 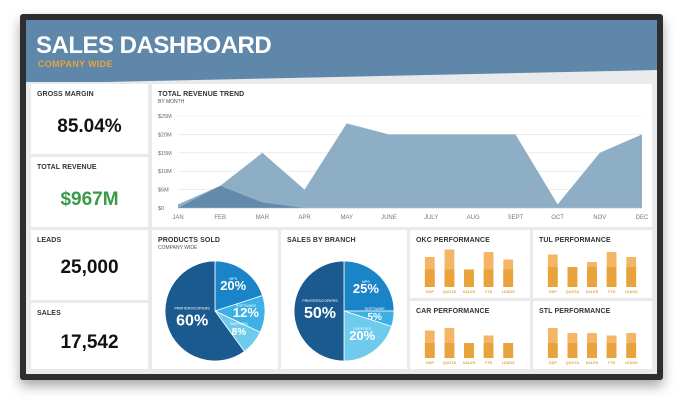 I want to click on okc-performance-card: OKC PERFORMANCE GDP QUOTA SALES YTD LEADS, so click(x=470, y=264).